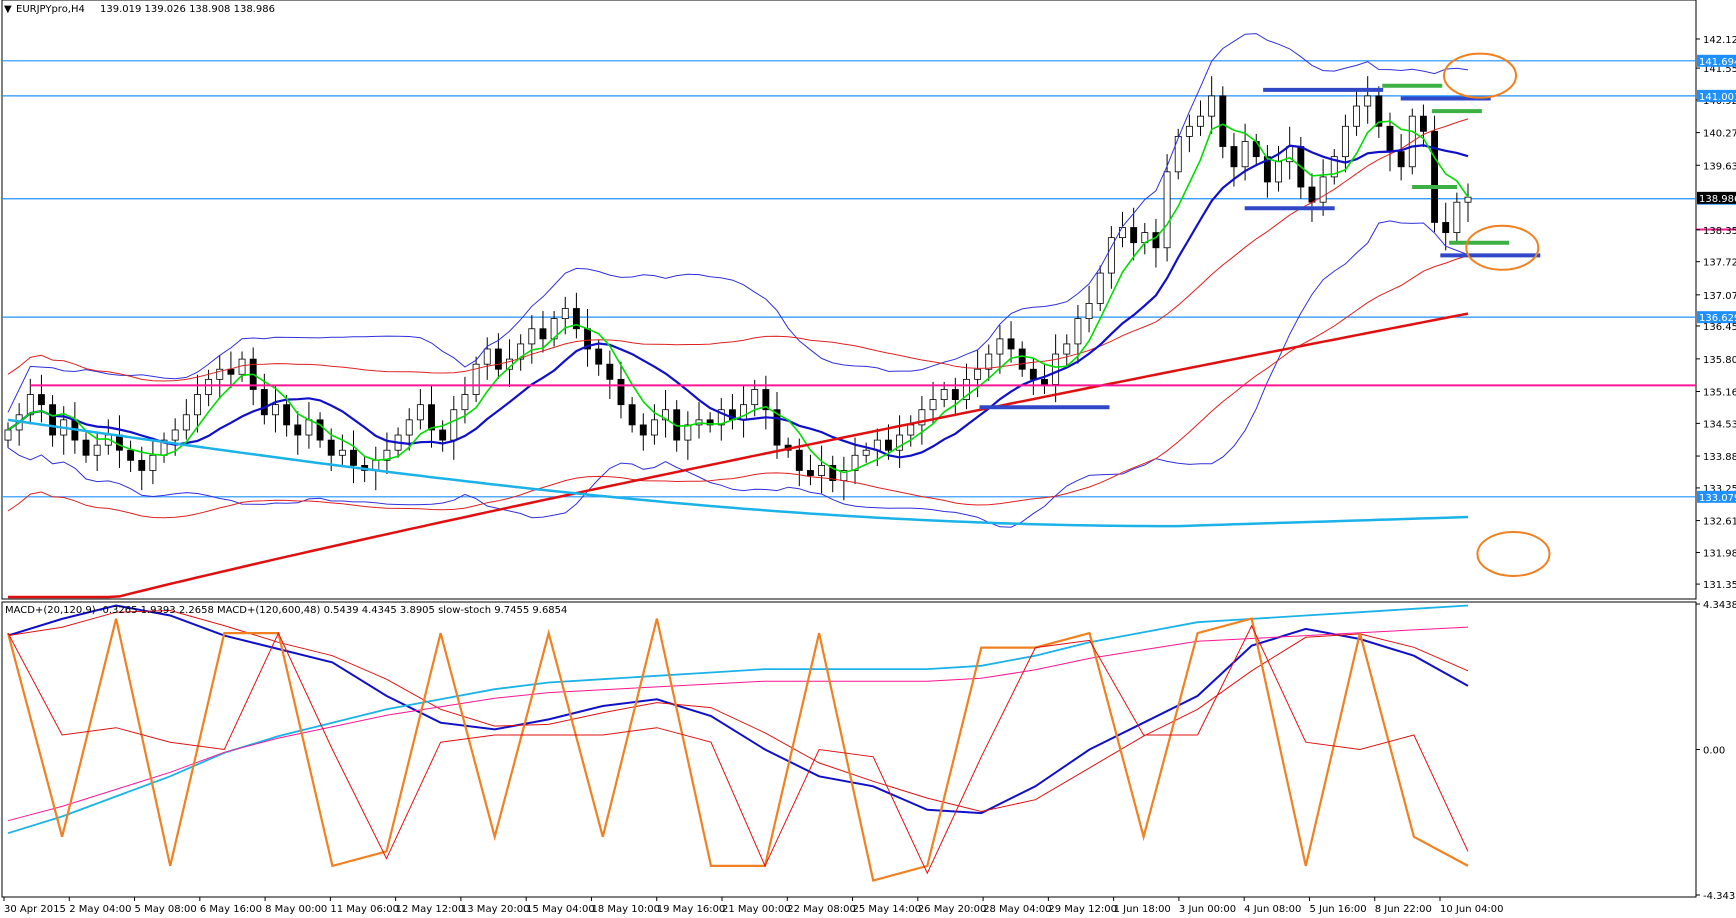 Image resolution: width=1736 pixels, height=918 pixels. I want to click on time-tick-label: 6 May 16:00, so click(231, 909).